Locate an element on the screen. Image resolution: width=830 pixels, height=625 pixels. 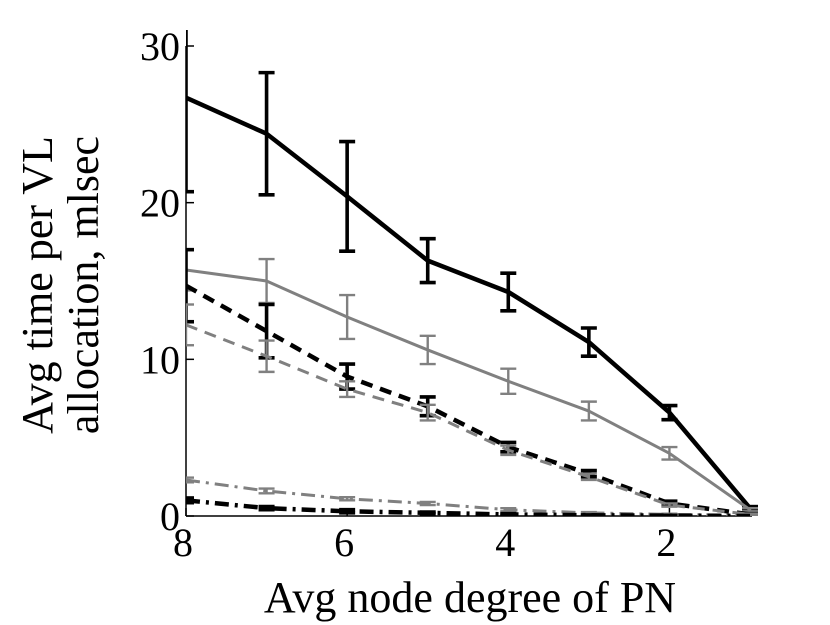
y-tick-label: 30 is located at coordinates (160, 46).